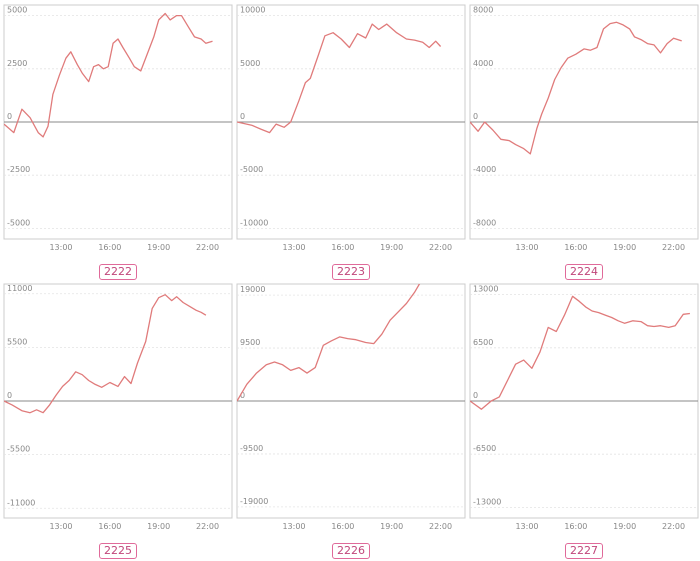  Describe the element at coordinates (487, 501) in the screenshot. I see `y-tick-label: -13000` at that location.